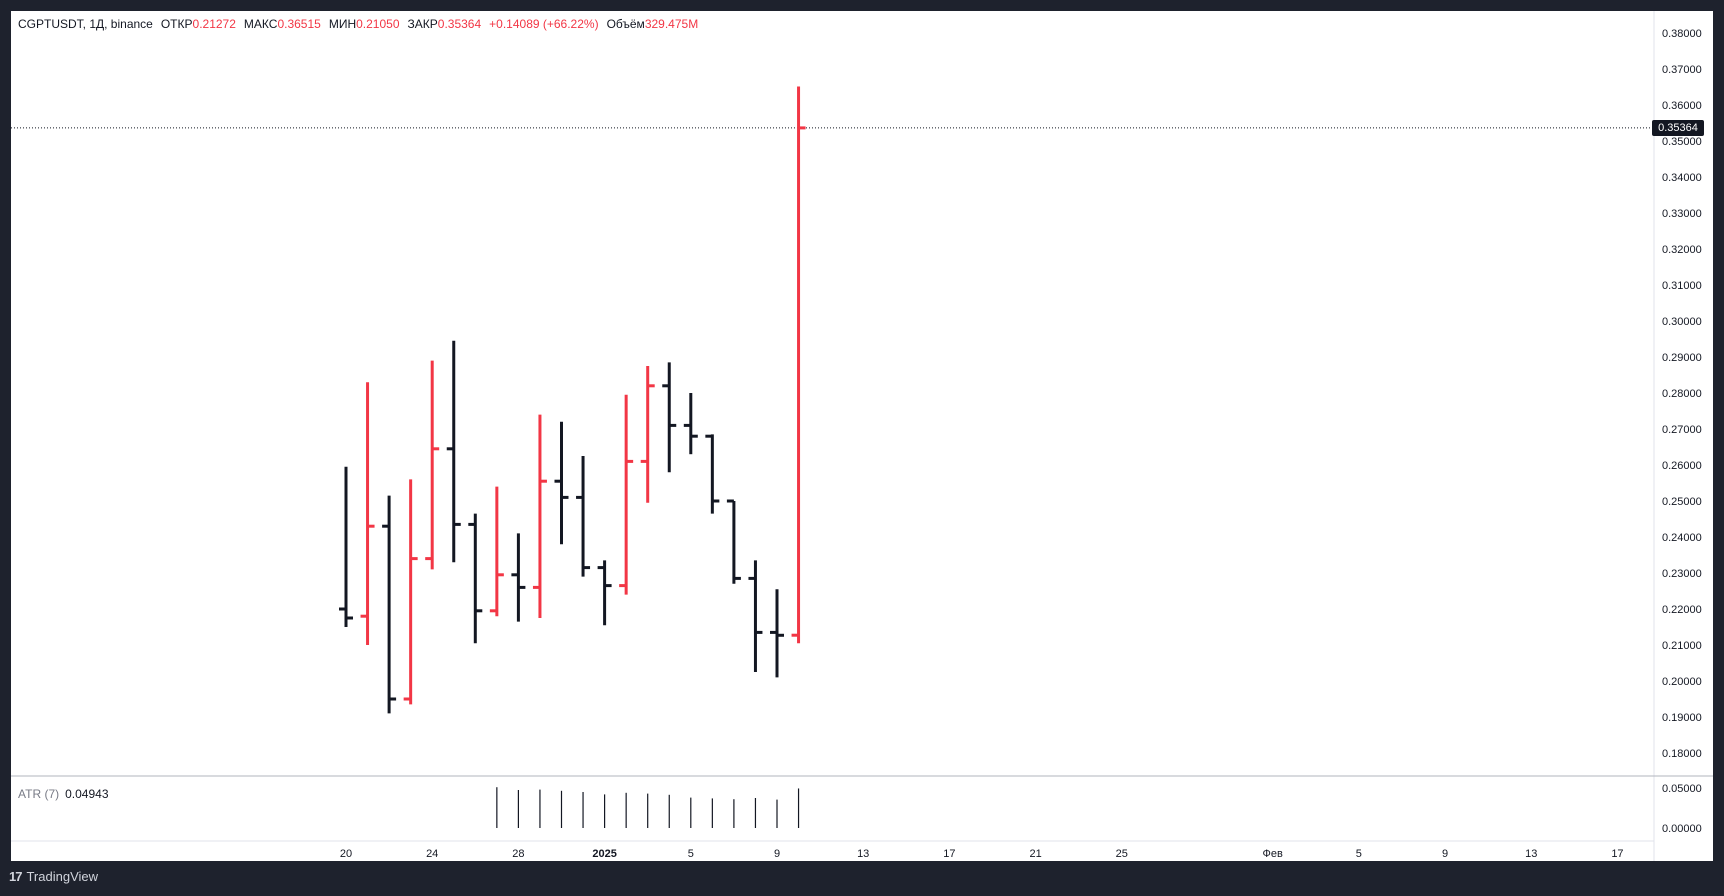 This screenshot has height=896, width=1724. Describe the element at coordinates (1682, 286) in the screenshot. I see `y-tick-label: 0.31000` at that location.